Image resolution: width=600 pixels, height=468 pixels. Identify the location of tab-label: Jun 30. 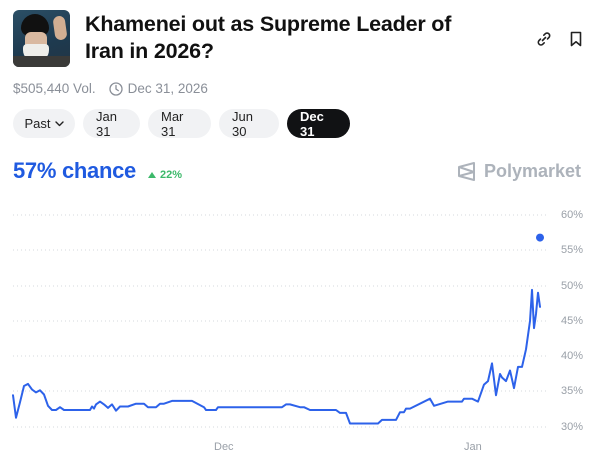
(242, 123).